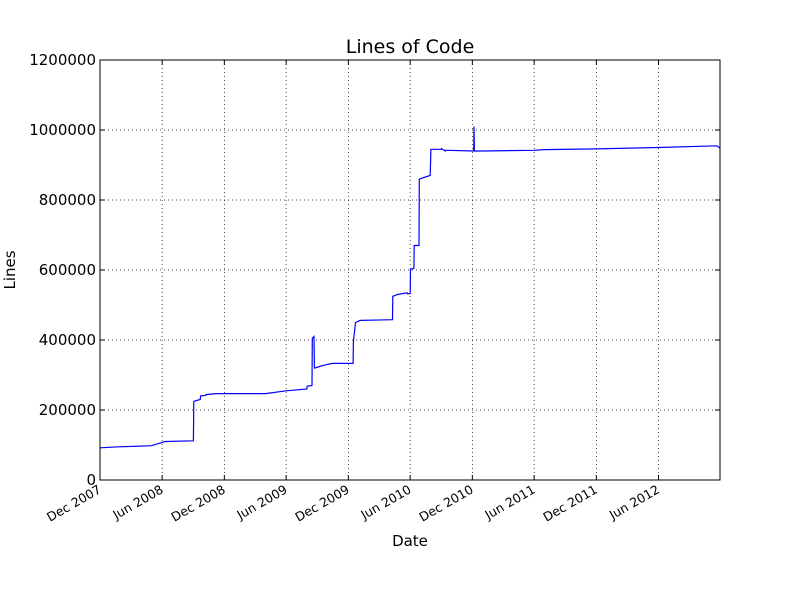 The height and width of the screenshot is (600, 800). What do you see at coordinates (10, 269) in the screenshot?
I see `y-axis-label: Lines` at bounding box center [10, 269].